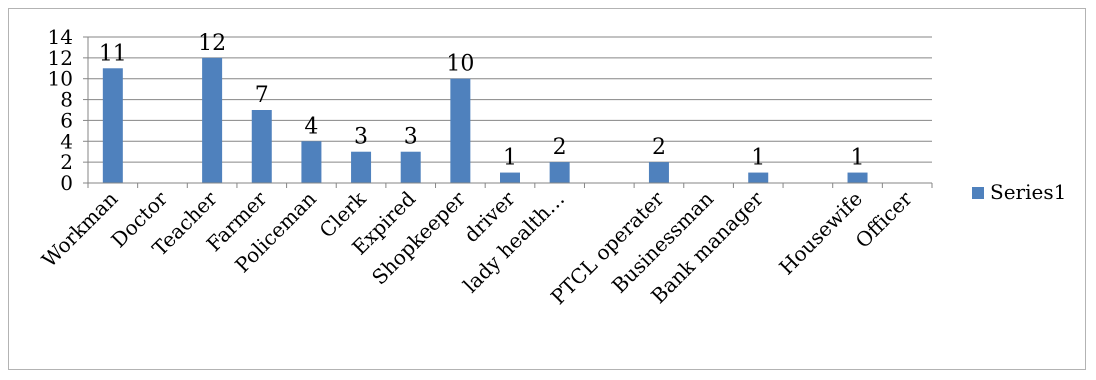 The image size is (1096, 380). What do you see at coordinates (1028, 192) in the screenshot?
I see `legend-label: Series1` at bounding box center [1028, 192].